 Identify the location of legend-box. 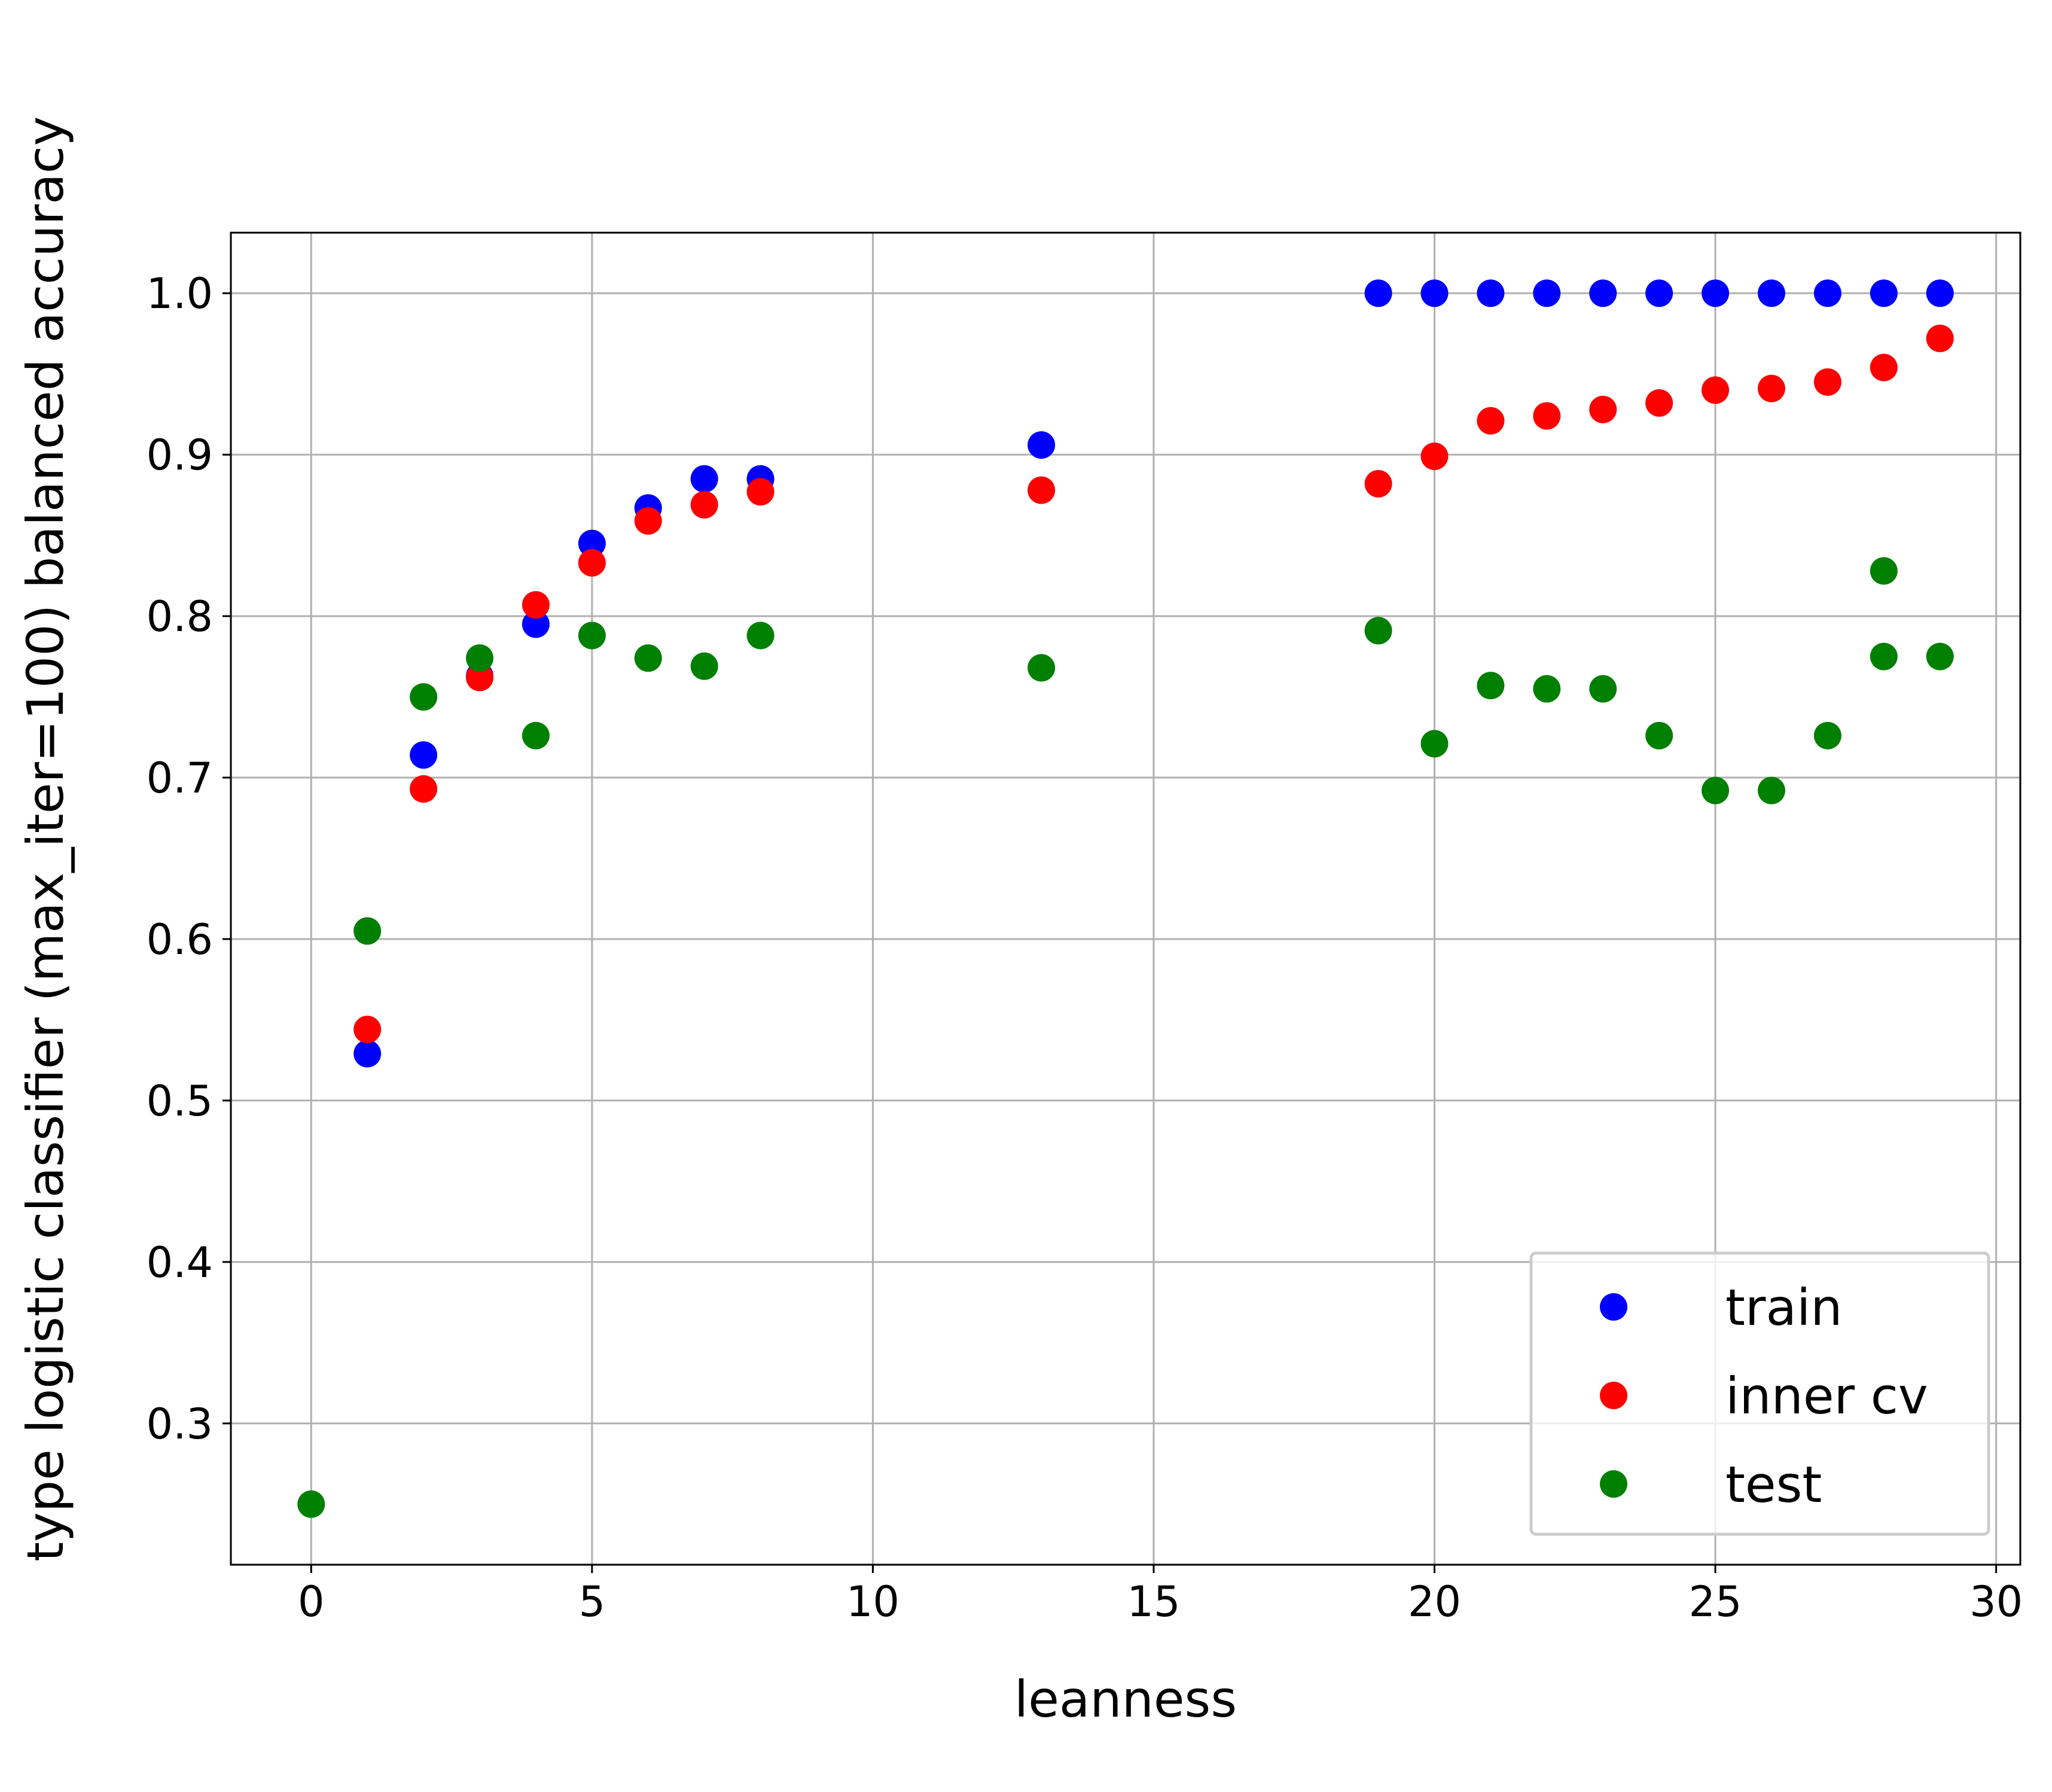
(1759, 1393).